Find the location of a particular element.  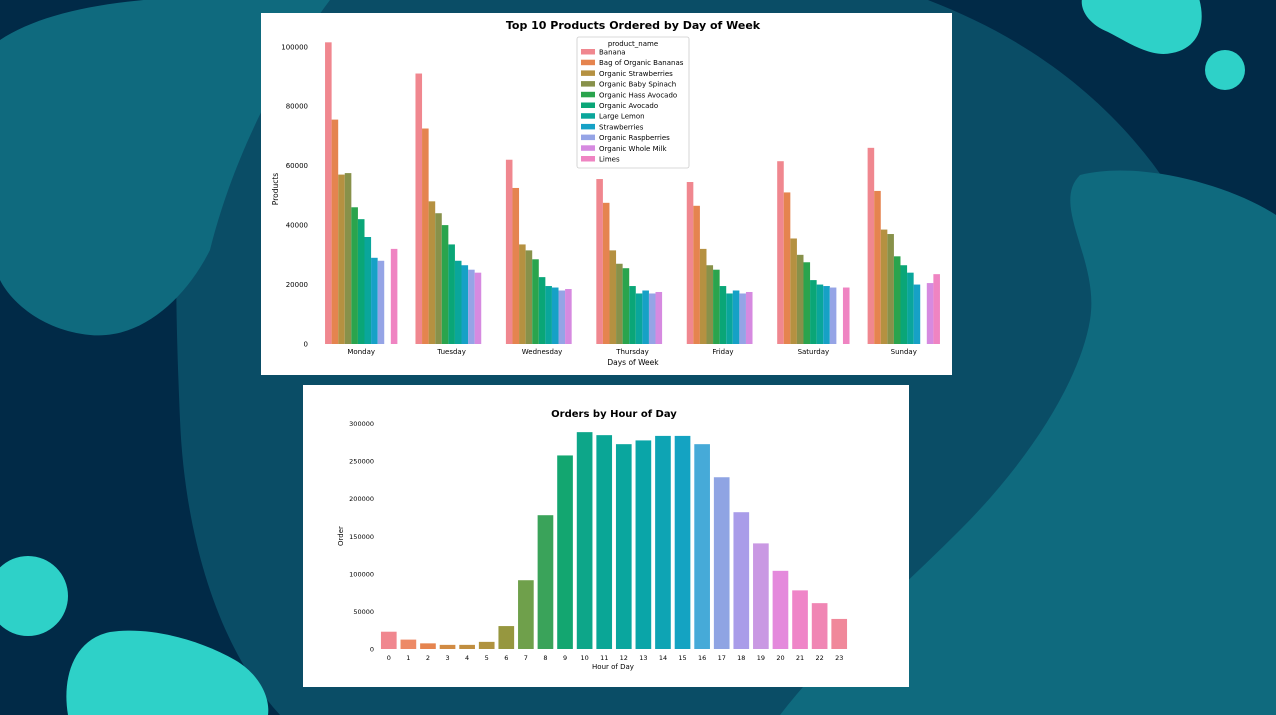

x-tick-label: 0 is located at coordinates (389, 658).